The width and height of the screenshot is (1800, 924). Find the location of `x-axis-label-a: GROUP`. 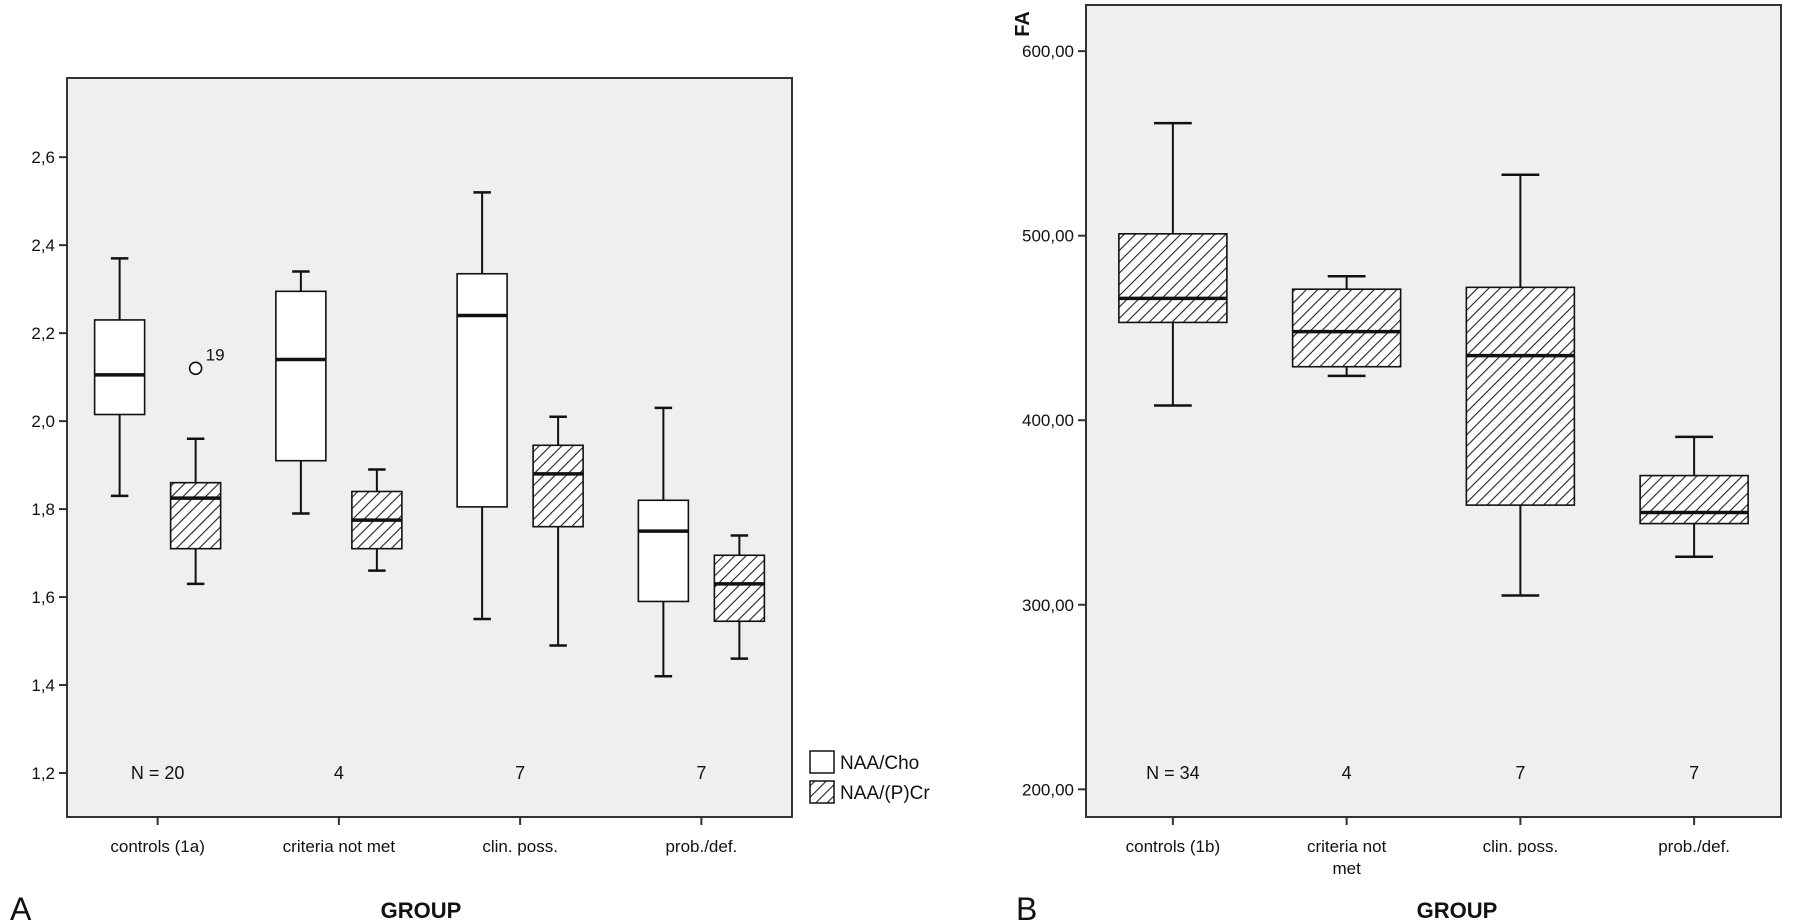

x-axis-label-a: GROUP is located at coordinates (421, 910).